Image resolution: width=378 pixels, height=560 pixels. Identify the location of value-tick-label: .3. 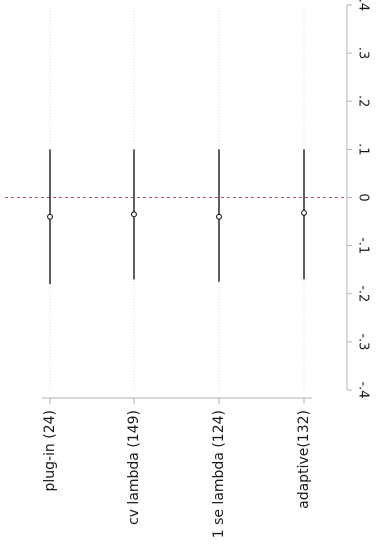
(363, 53).